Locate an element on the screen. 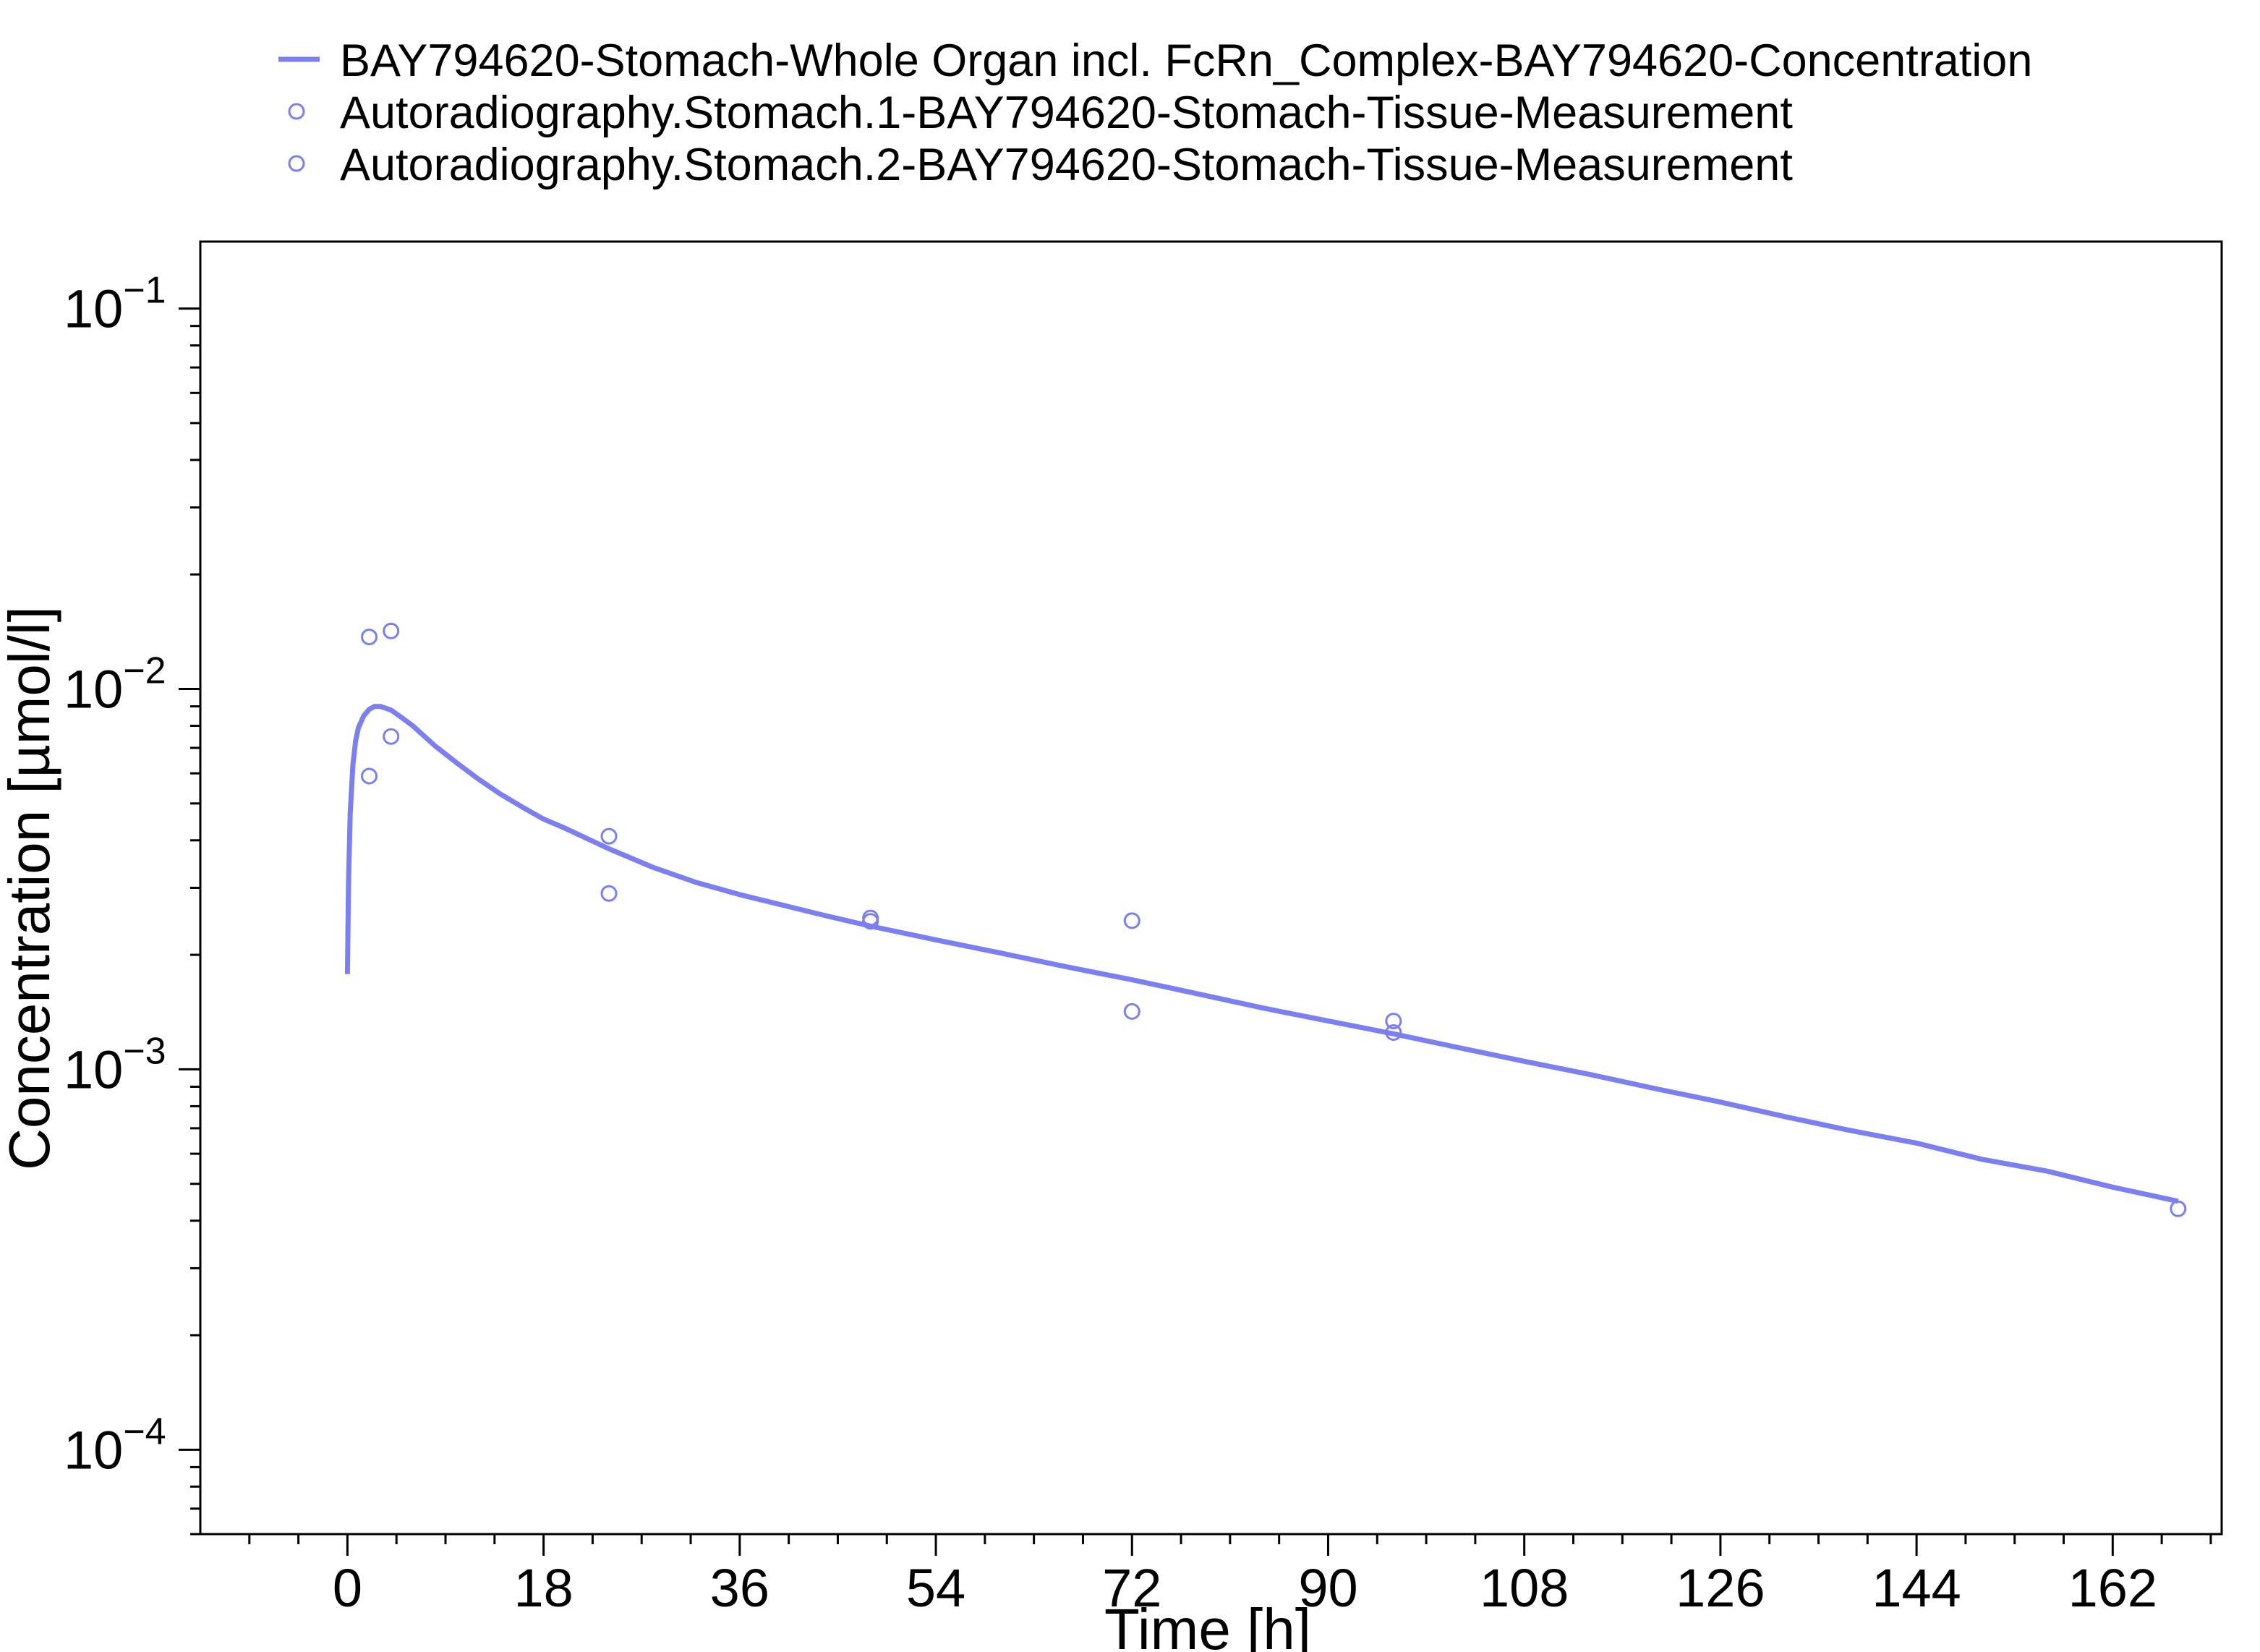  y-tick-label: 10⁻² is located at coordinates (115, 685).